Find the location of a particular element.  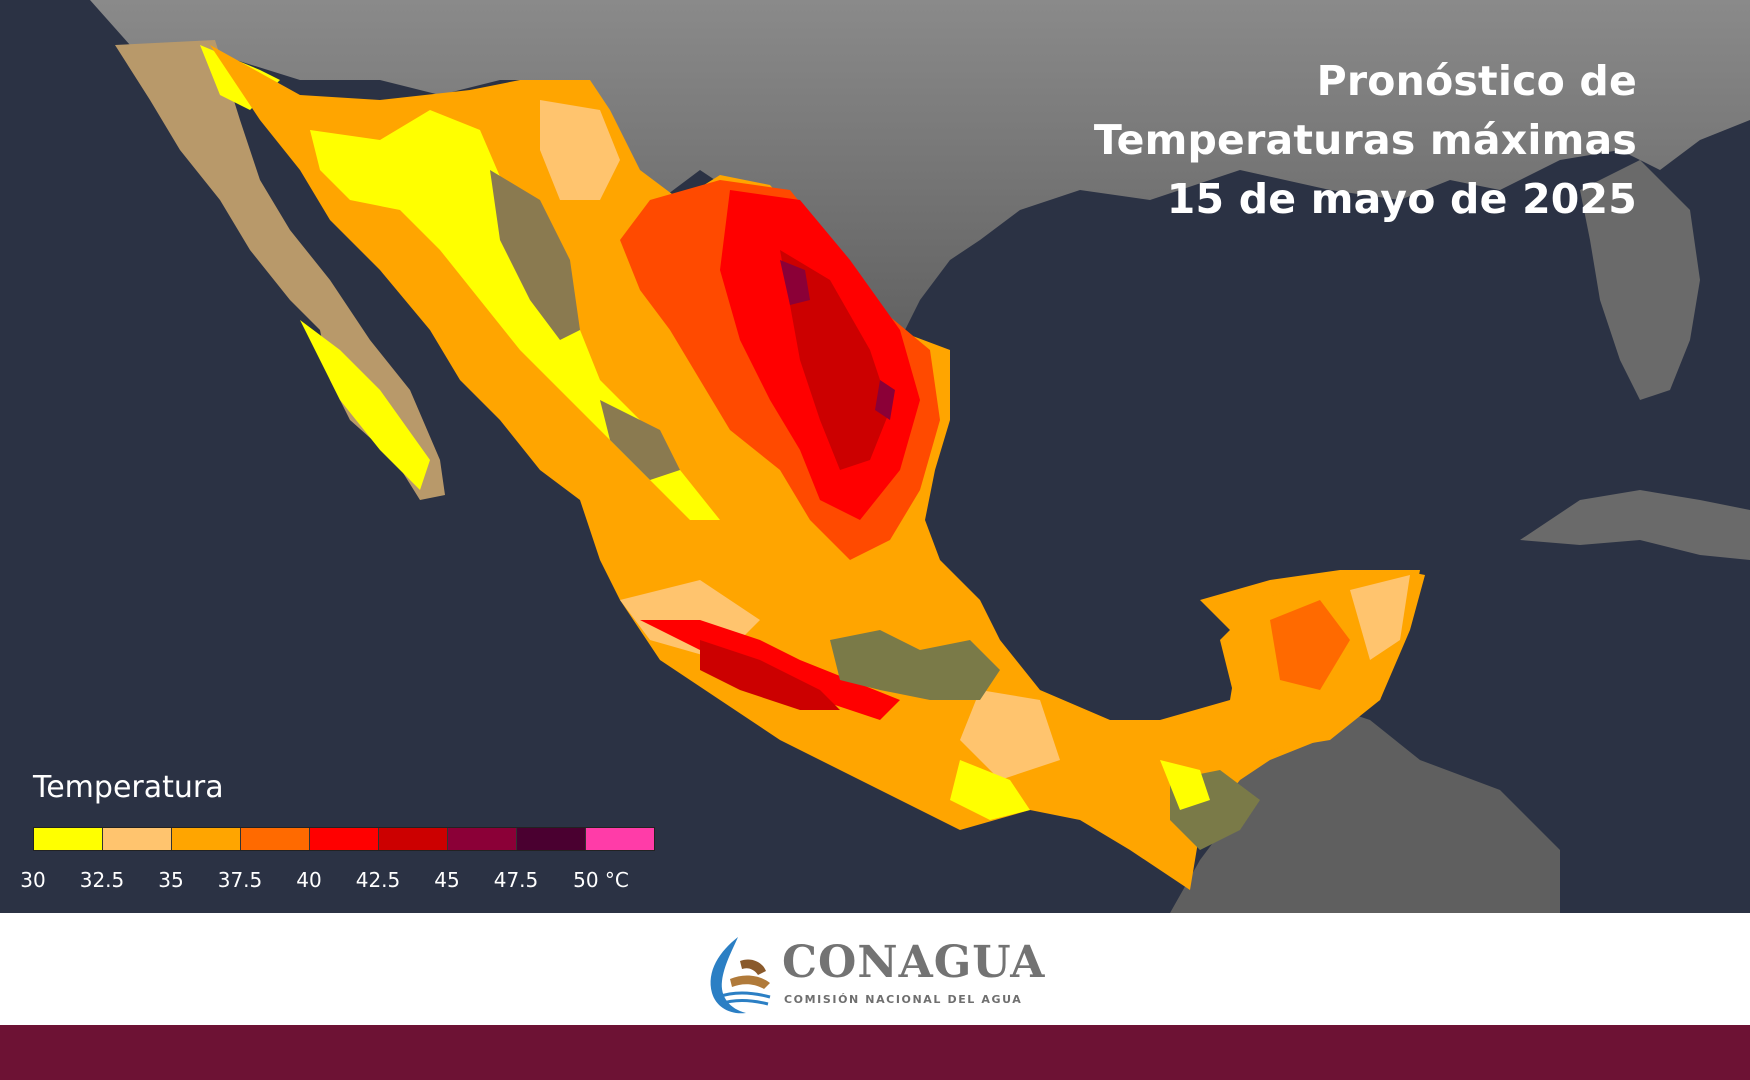

legend-tick-label: 35 is located at coordinates (171, 880).